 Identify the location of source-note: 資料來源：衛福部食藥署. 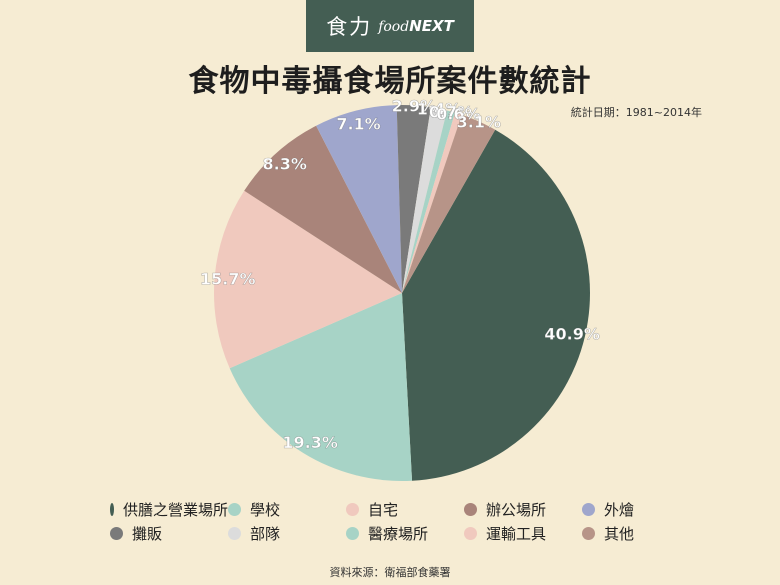
(390, 572).